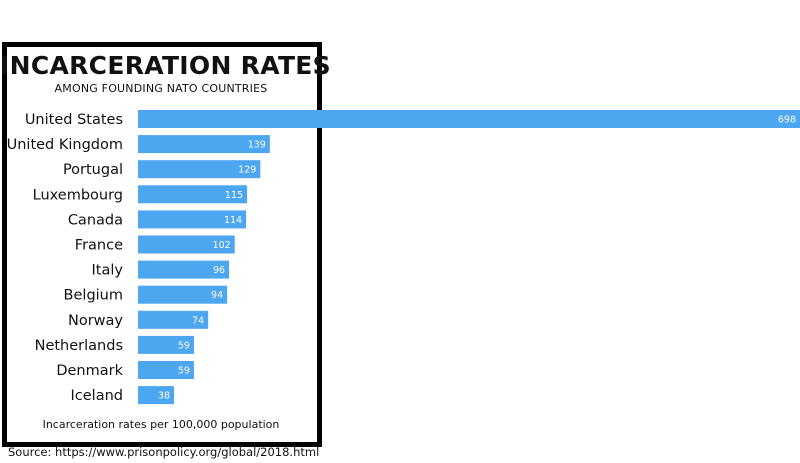 Image resolution: width=800 pixels, height=463 pixels. I want to click on value-label-france: 102, so click(222, 245).